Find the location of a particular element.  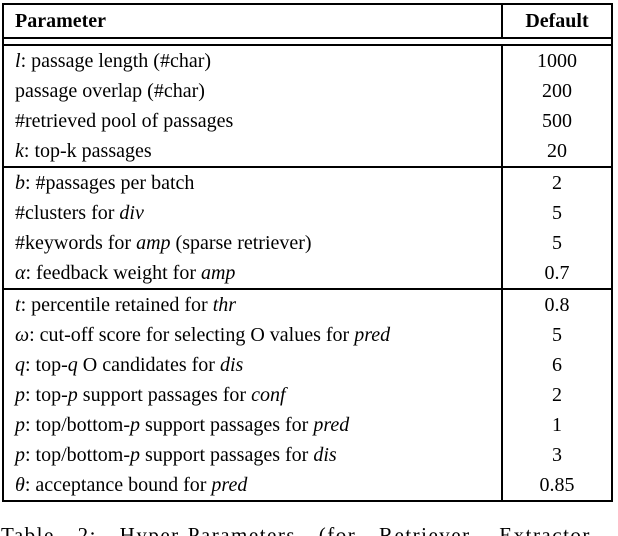

default-cell: 0.8 is located at coordinates (557, 305).